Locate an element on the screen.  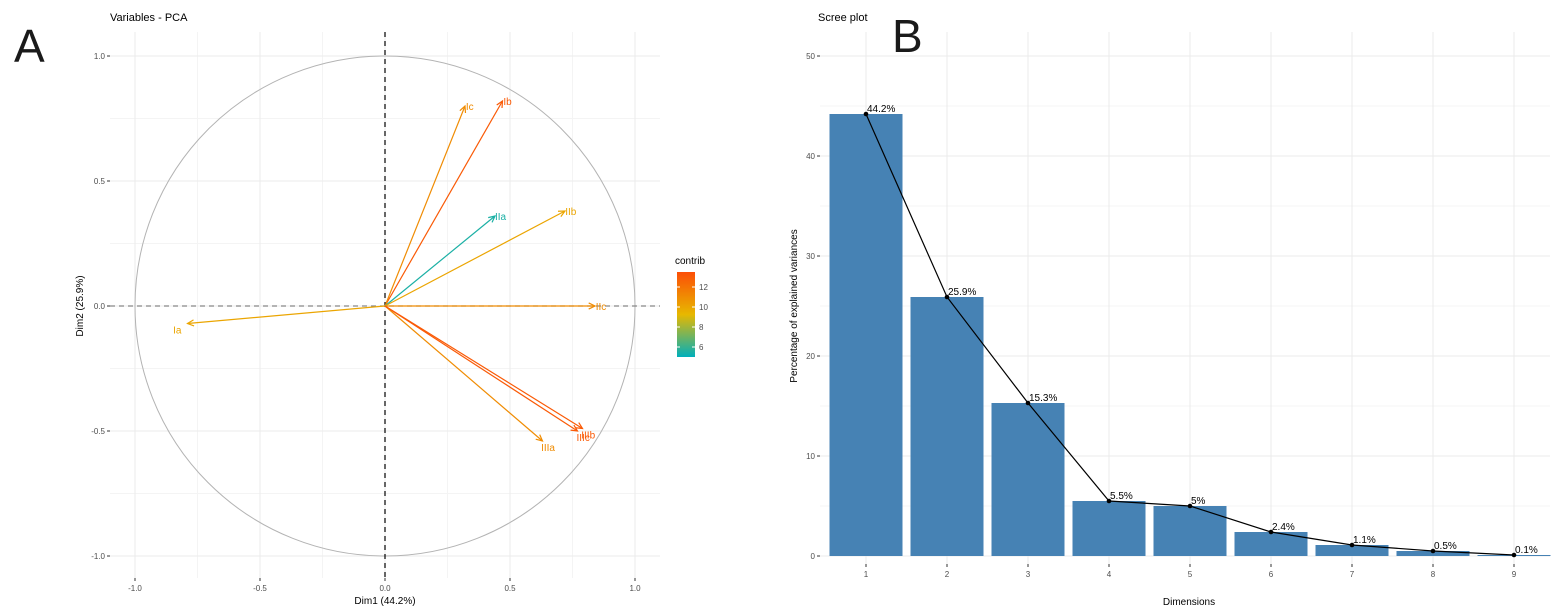
x-tick-label: -1.0 is located at coordinates (135, 588).